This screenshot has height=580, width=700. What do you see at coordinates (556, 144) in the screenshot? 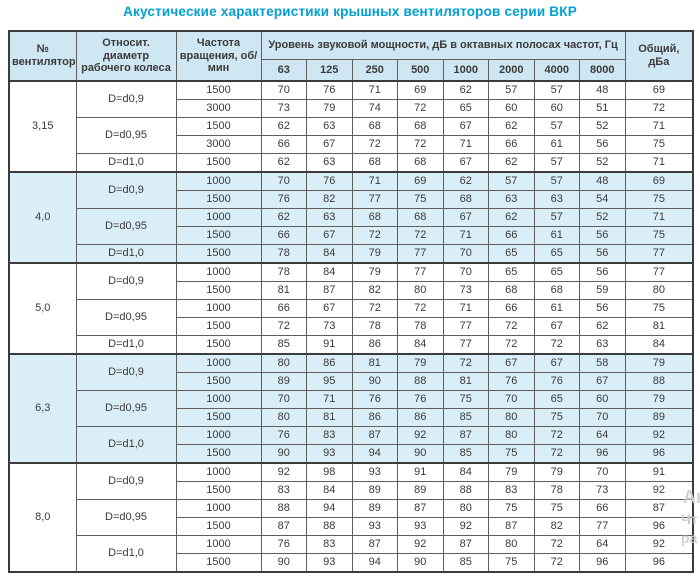
I see `sound-level-cell: 61` at bounding box center [556, 144].